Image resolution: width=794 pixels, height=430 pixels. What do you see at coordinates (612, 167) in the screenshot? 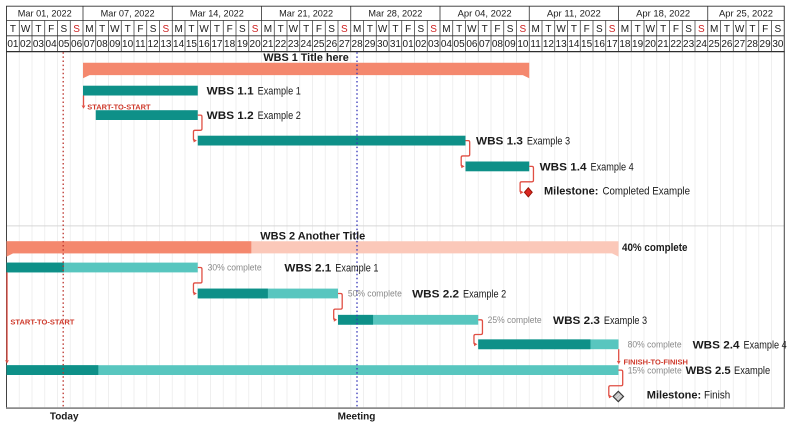
I see `svg-text: Example 4` at bounding box center [612, 167].